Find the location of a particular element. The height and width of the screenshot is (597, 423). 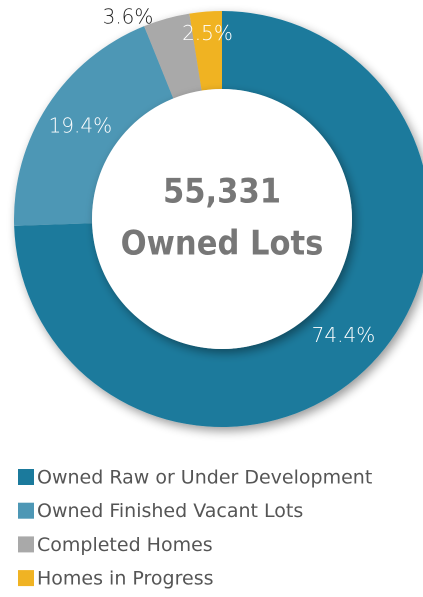

slice-label: 19.4% is located at coordinates (81, 125).